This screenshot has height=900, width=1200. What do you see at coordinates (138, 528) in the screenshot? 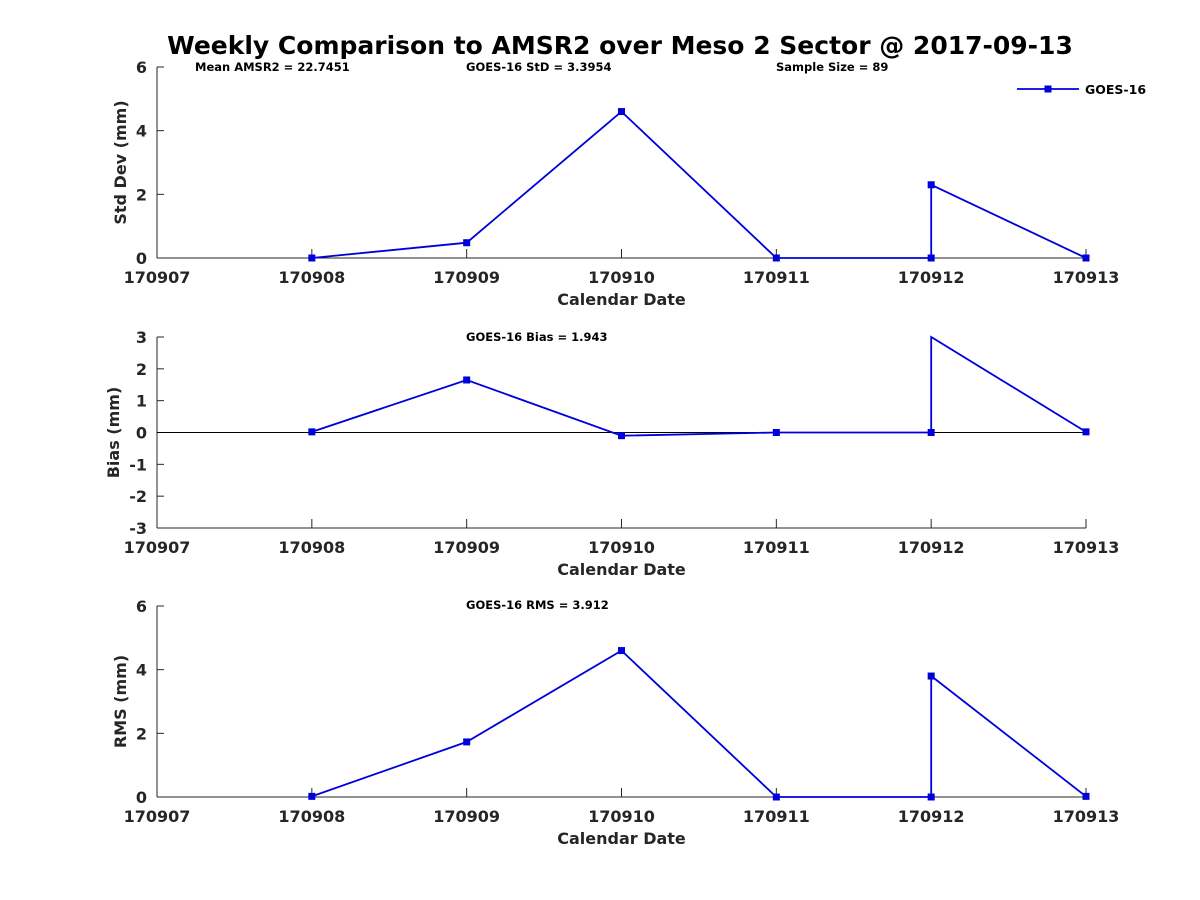
I see `y-tick-label: -3` at bounding box center [138, 528].